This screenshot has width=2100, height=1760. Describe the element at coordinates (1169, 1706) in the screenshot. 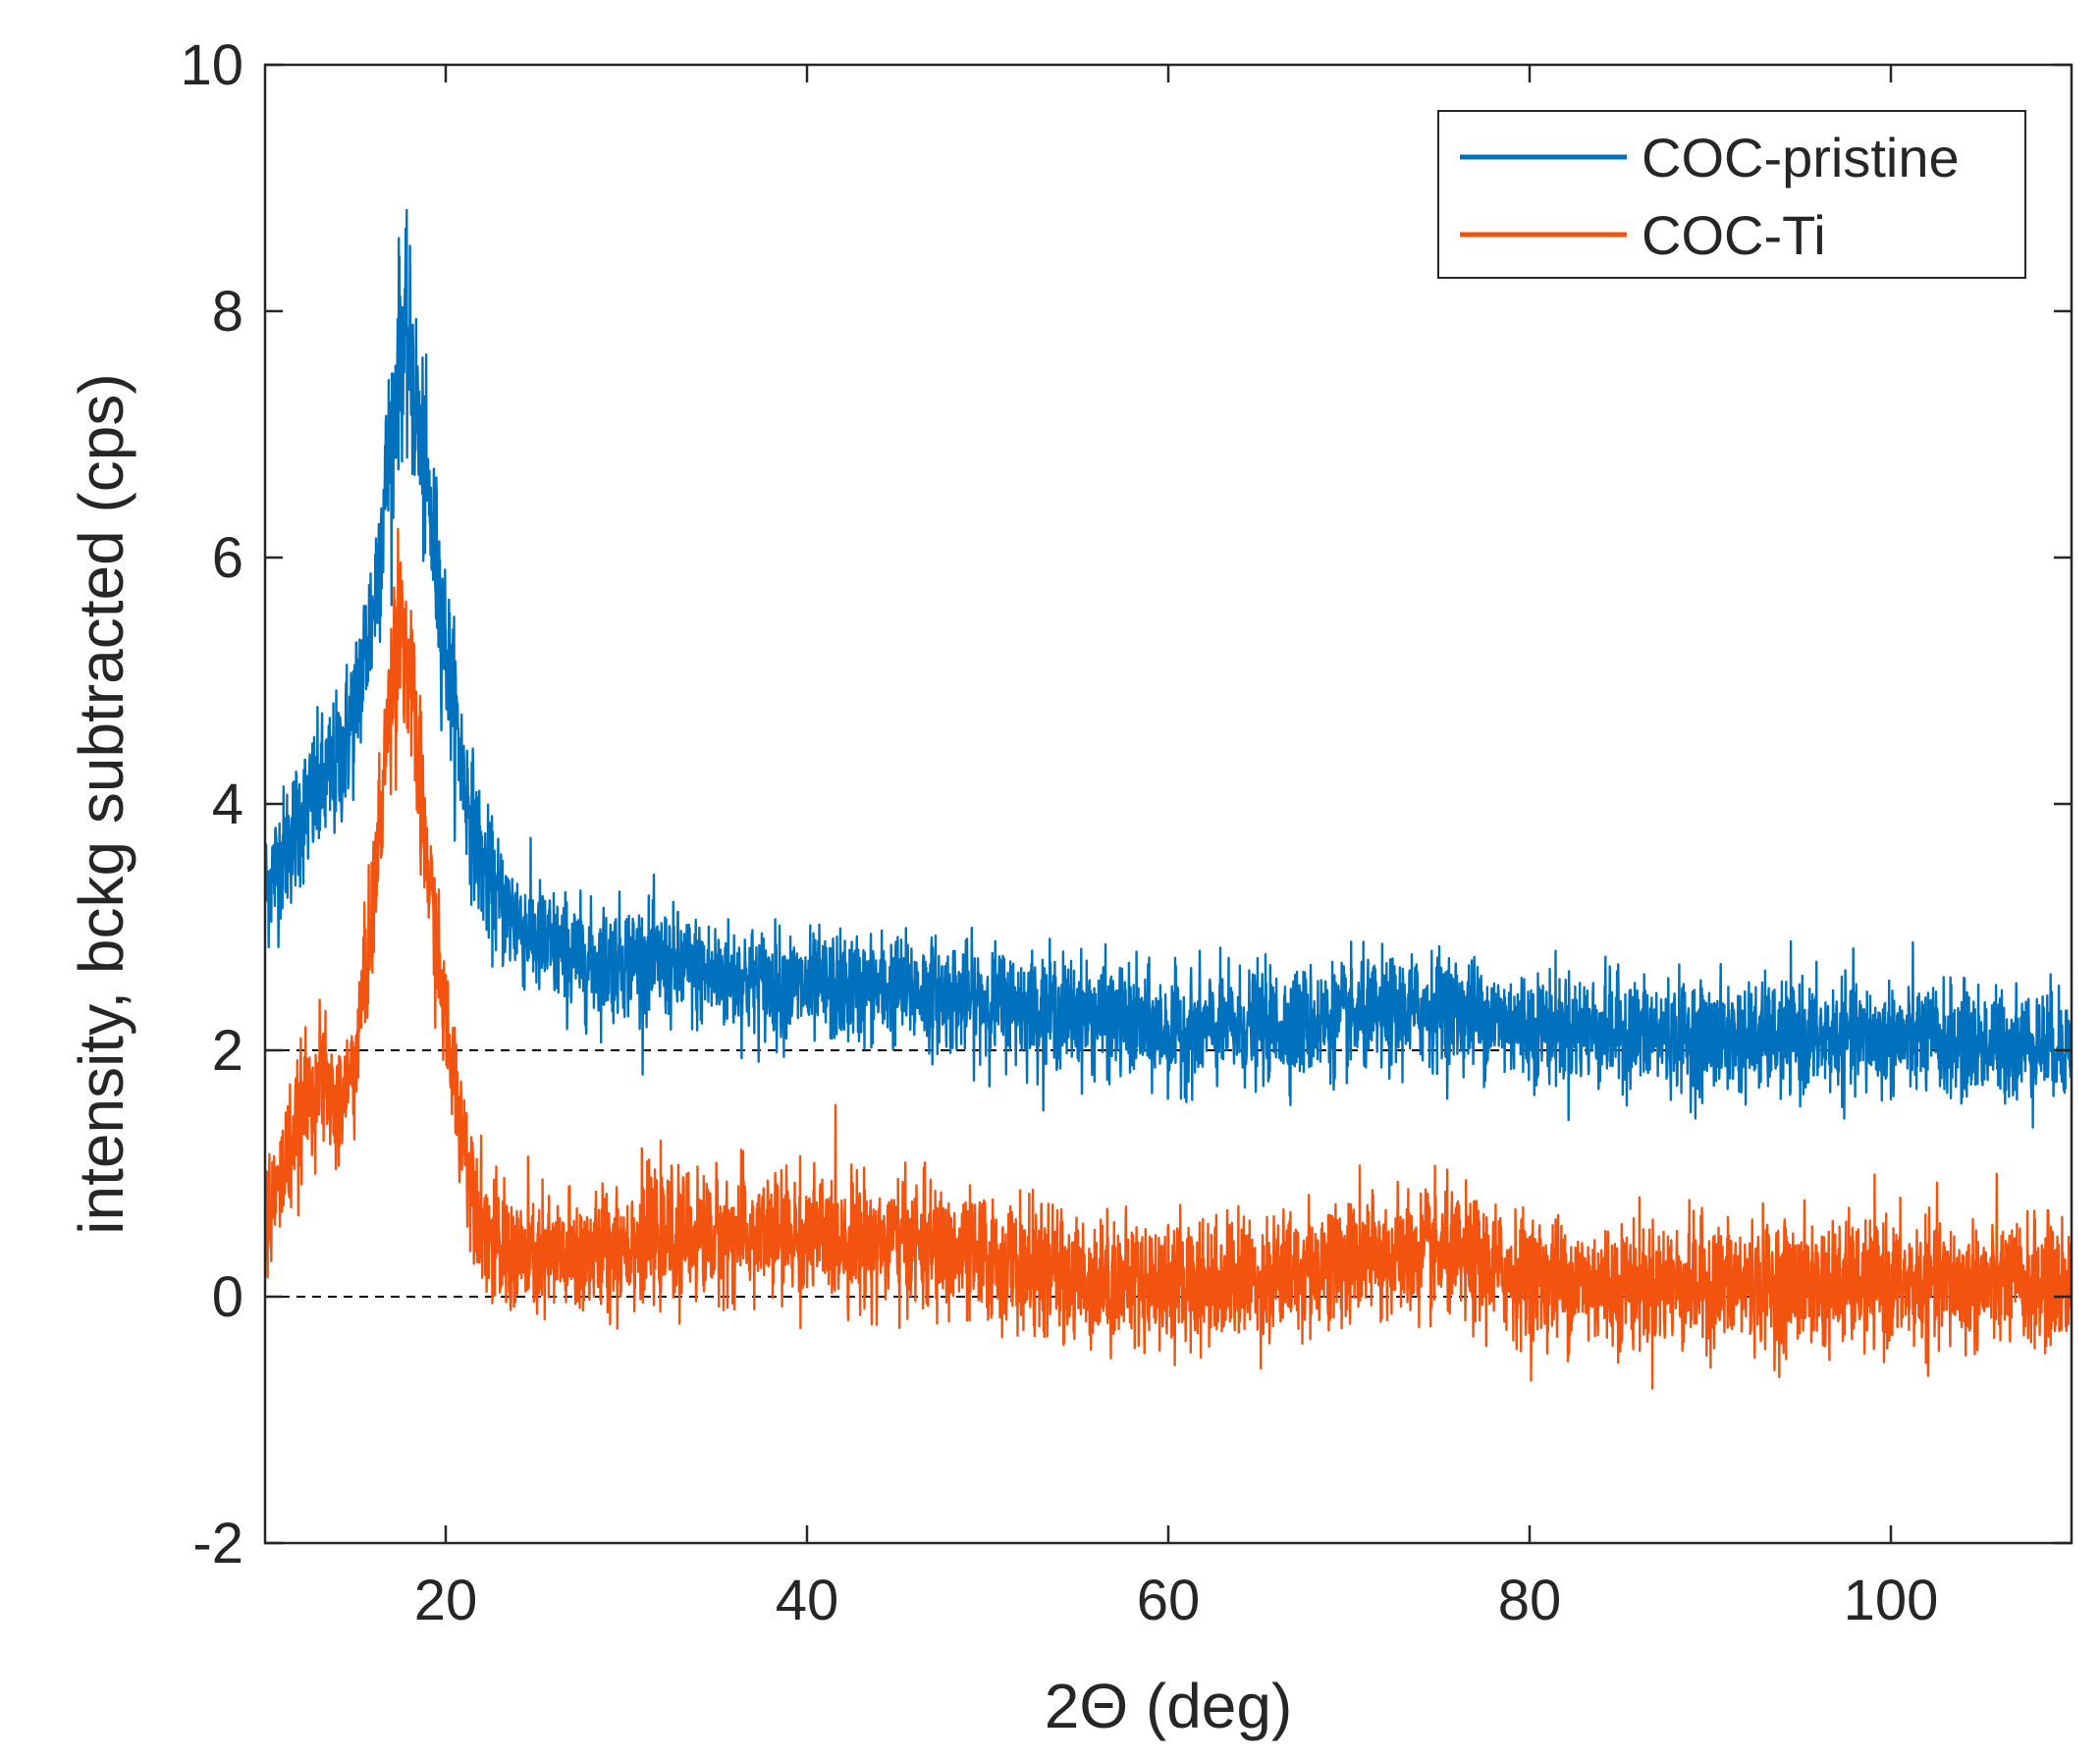

I see `x-axis-title: 2Θ (deg)` at that location.